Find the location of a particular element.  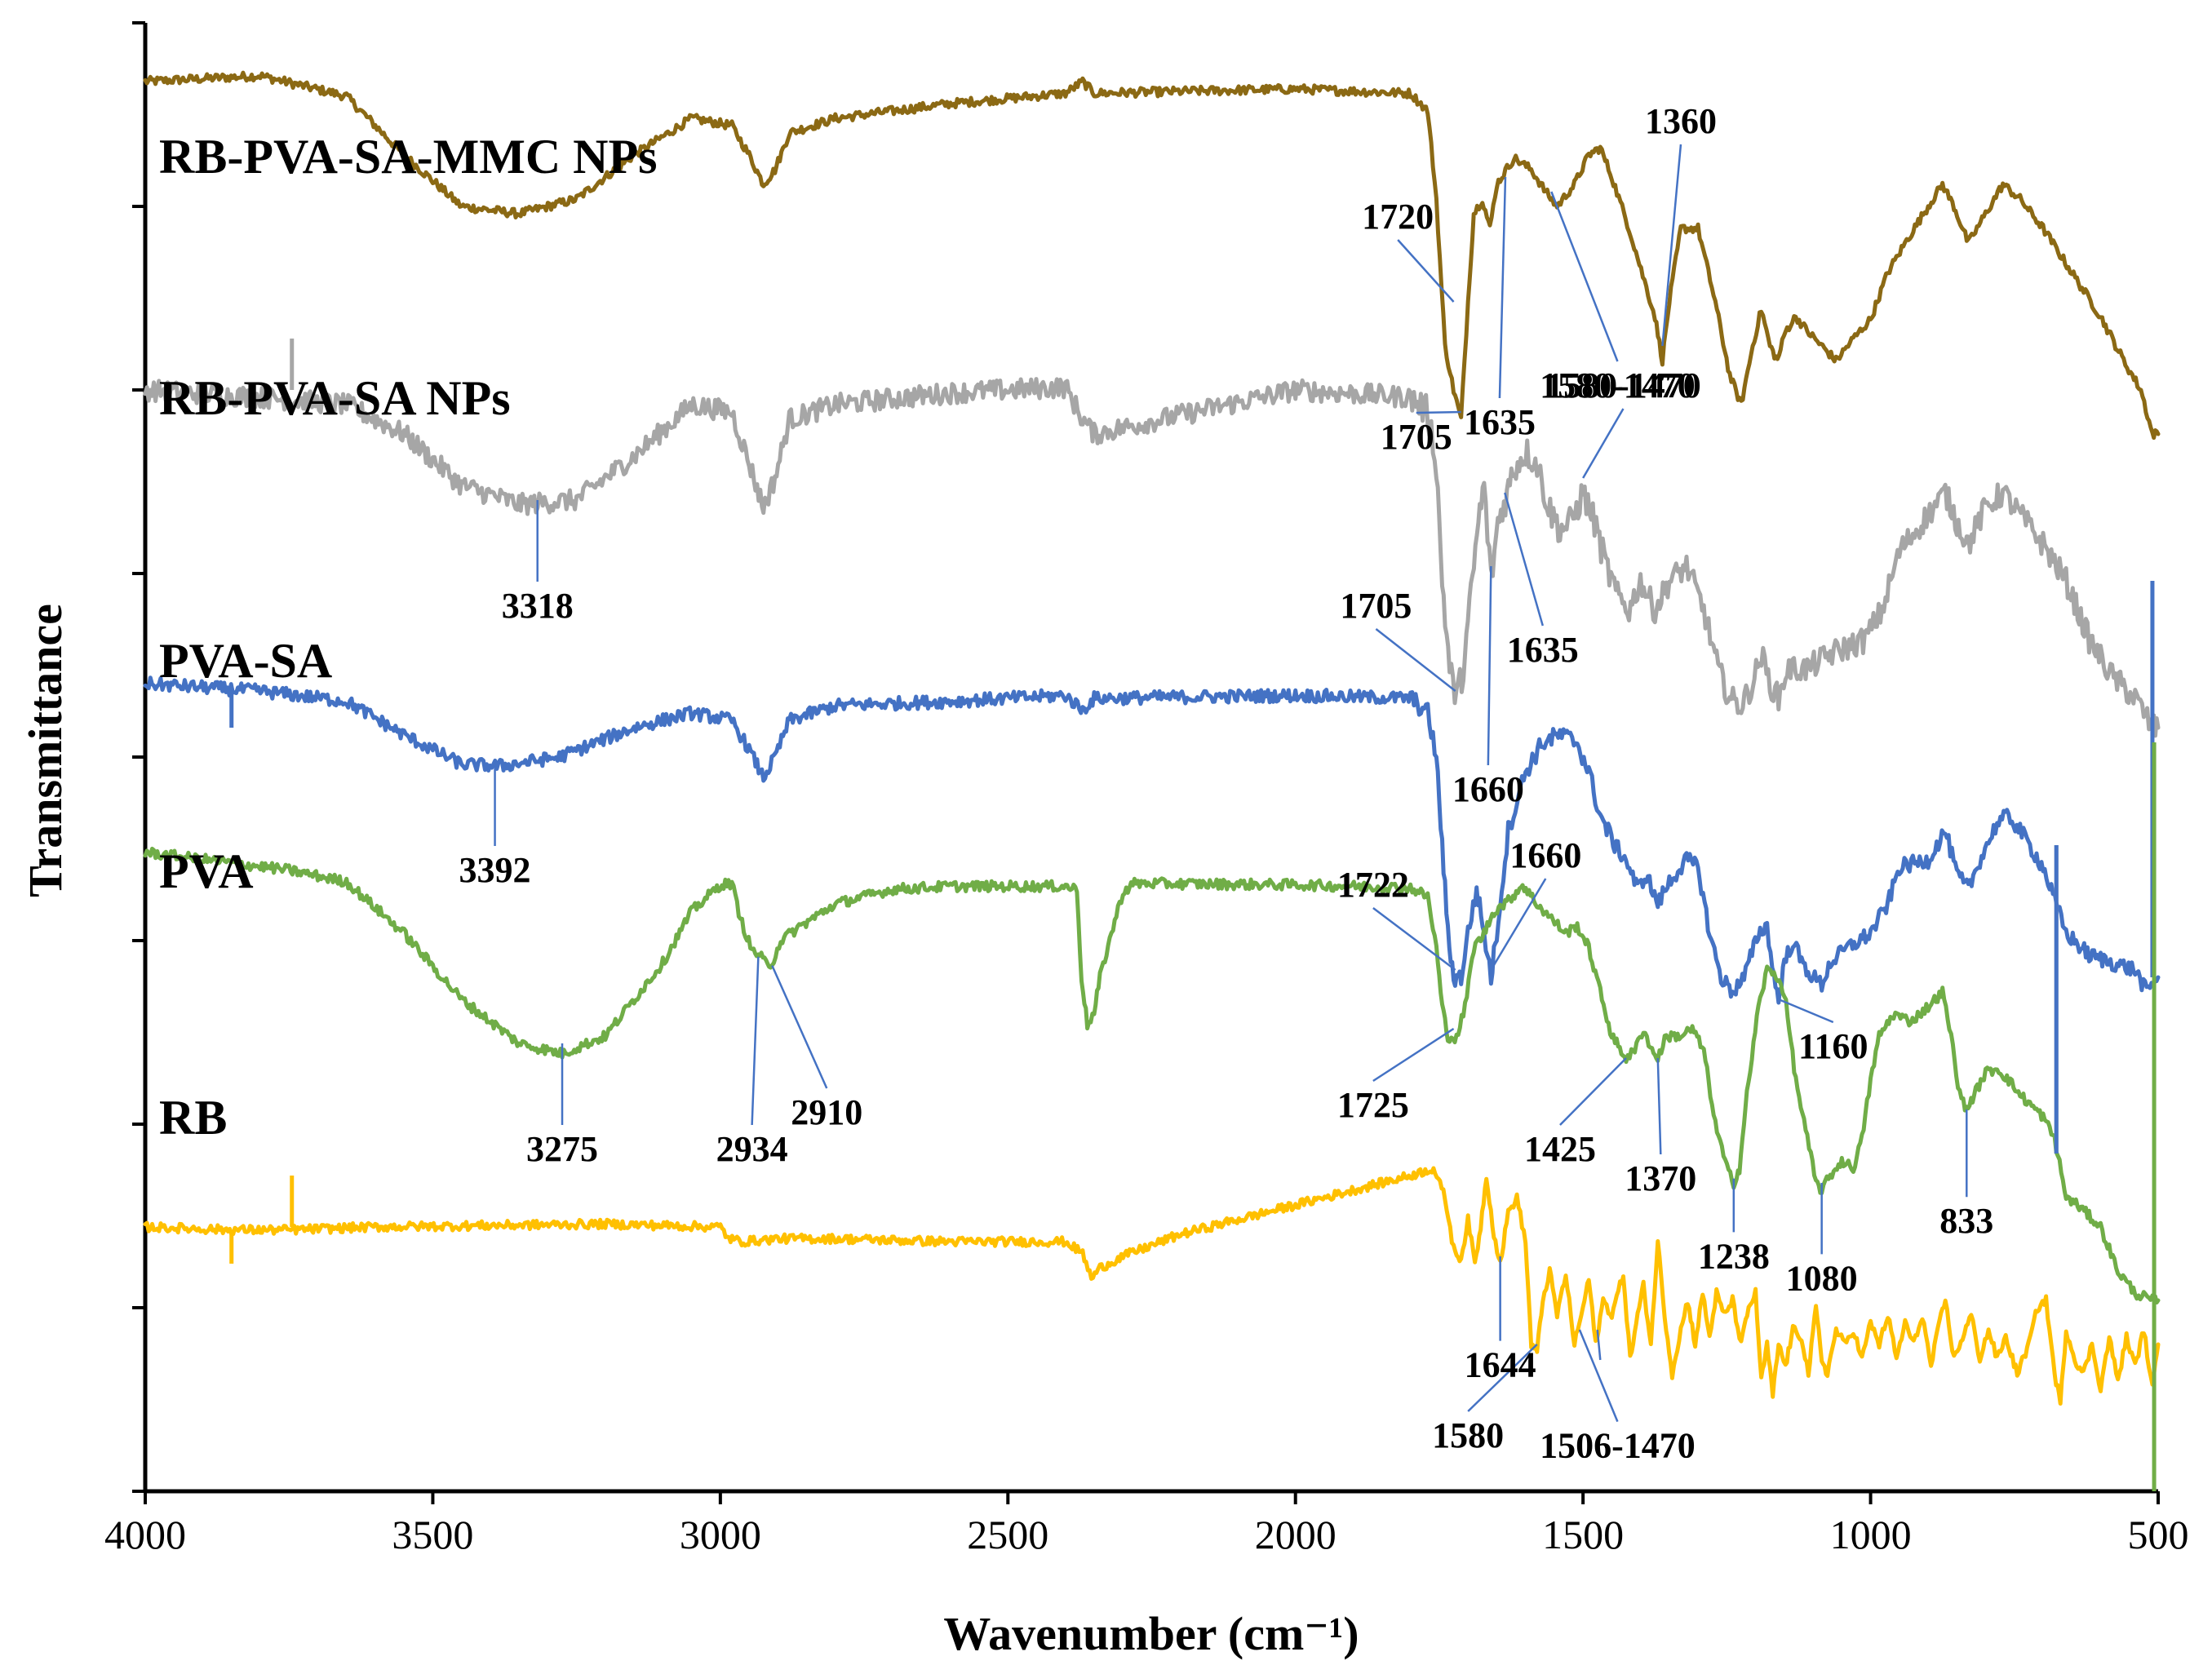

series-label-rb-pva-sa: RB-PVA-SA NPs is located at coordinates (335, 398).